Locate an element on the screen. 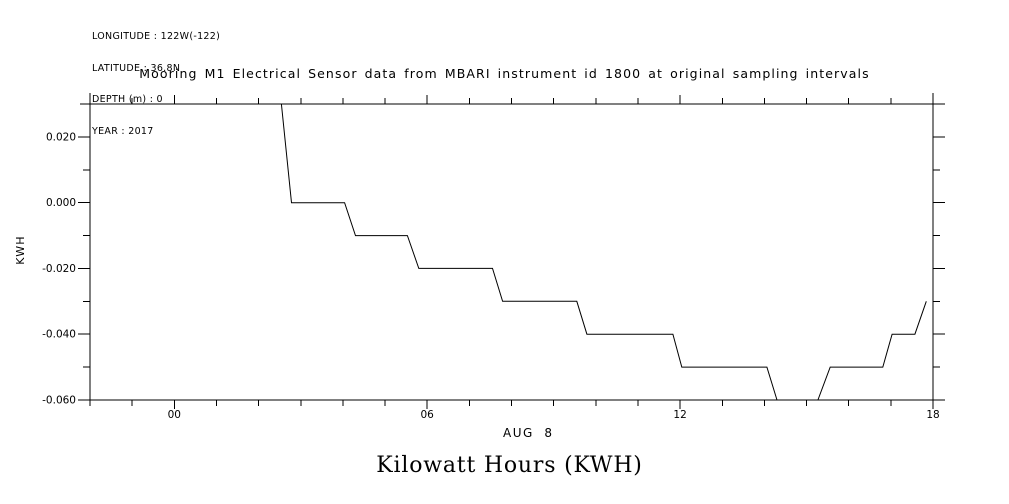  metadata-depth: DEPTH (m) : 0 is located at coordinates (127, 99).